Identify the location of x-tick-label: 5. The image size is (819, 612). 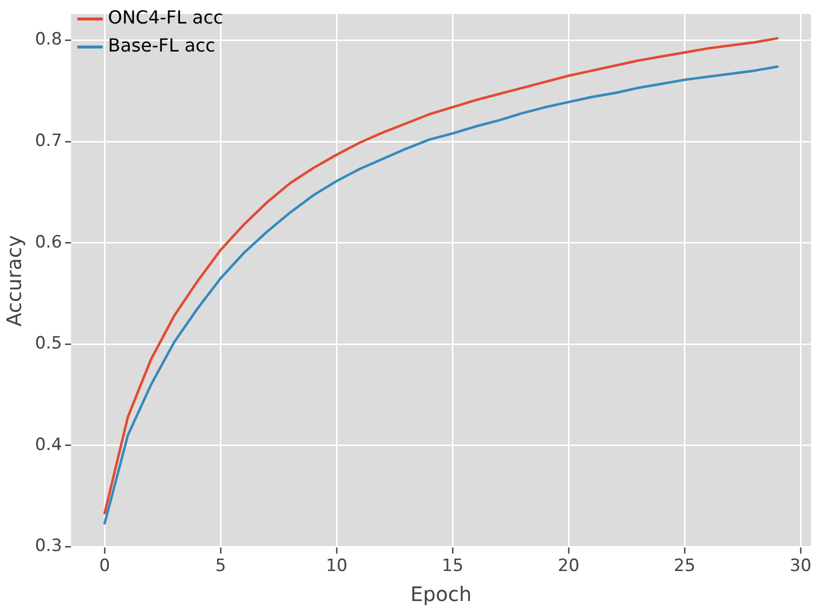
(220, 566).